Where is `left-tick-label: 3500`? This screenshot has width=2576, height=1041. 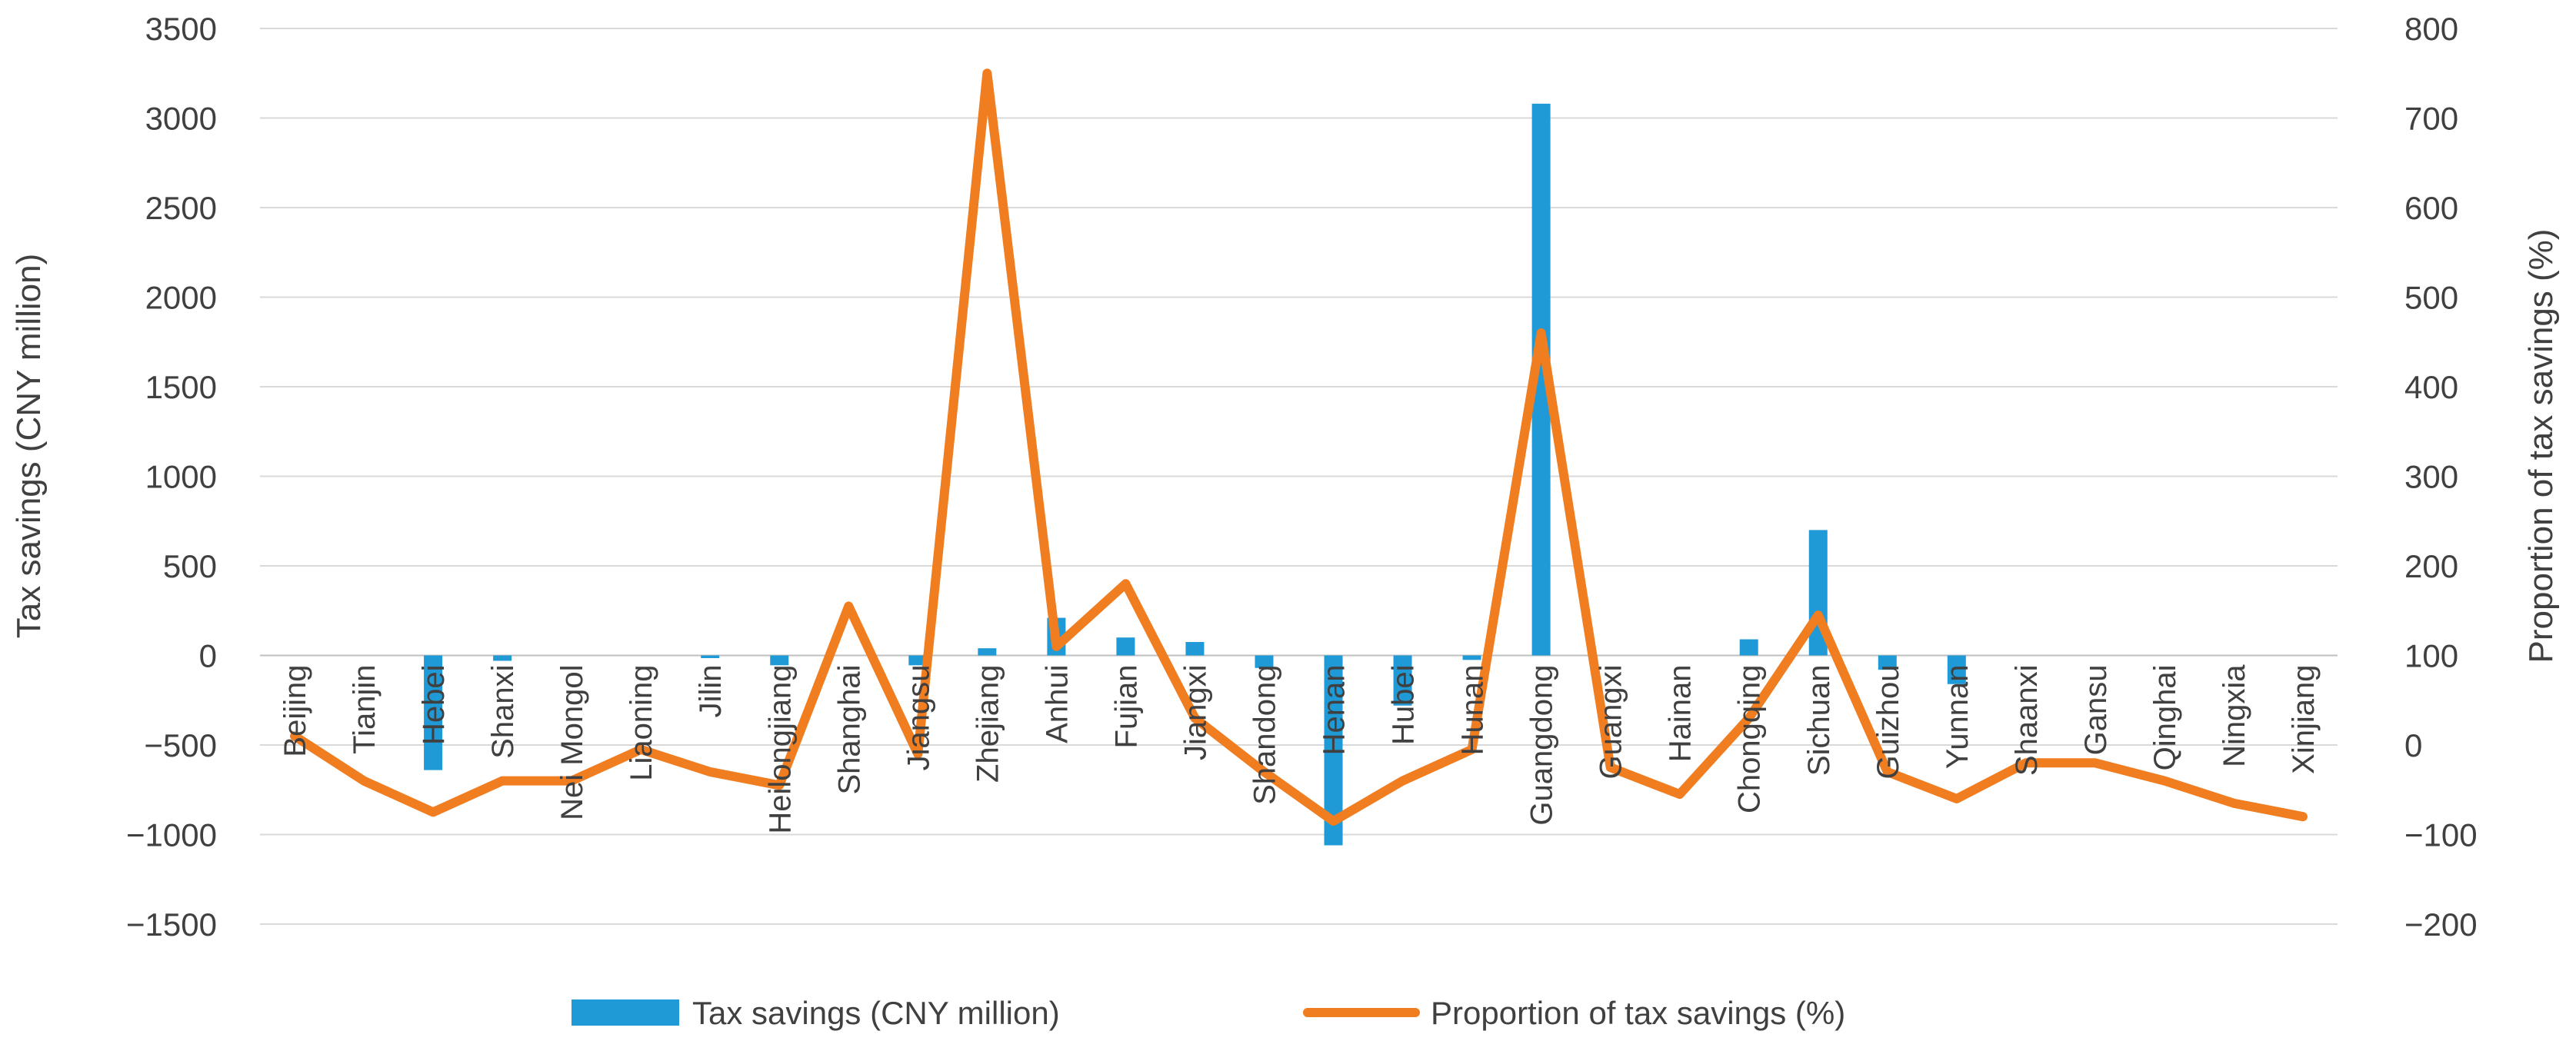
left-tick-label: 3500 is located at coordinates (181, 29).